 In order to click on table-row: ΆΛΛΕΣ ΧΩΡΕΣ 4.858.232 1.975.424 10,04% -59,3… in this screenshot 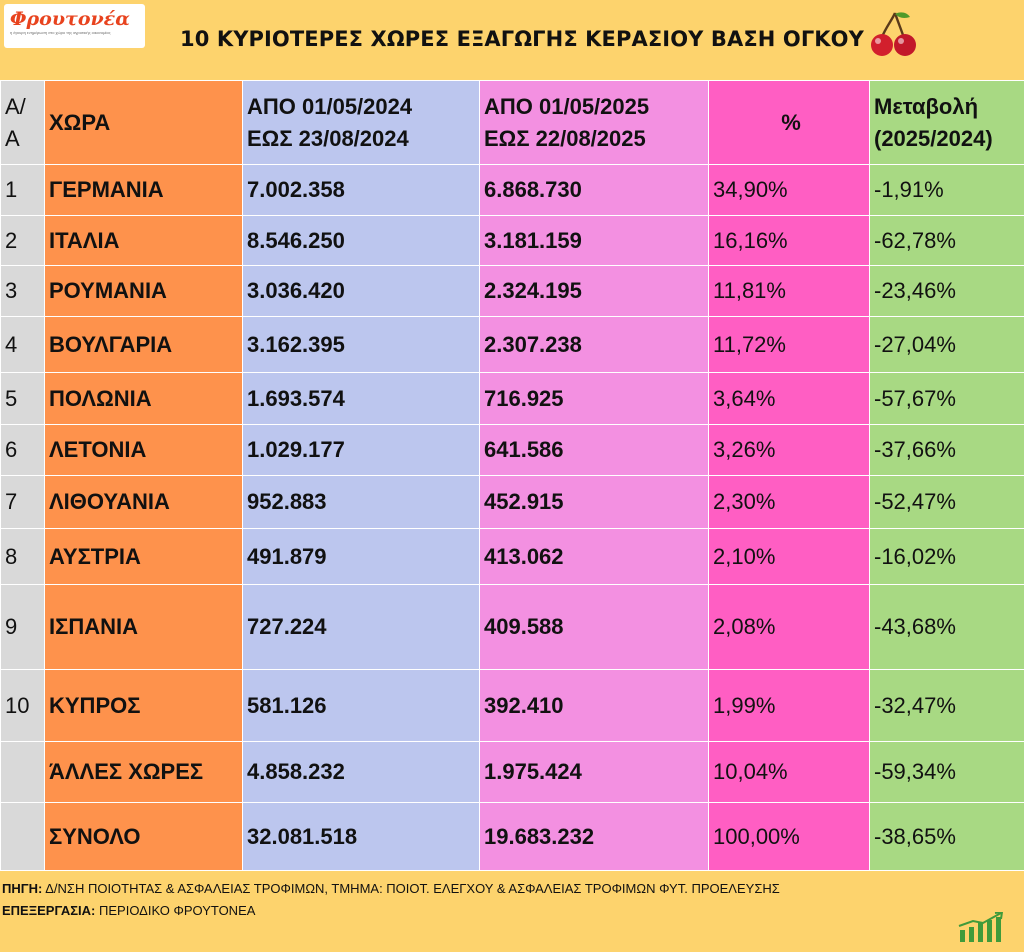, I will do `click(512, 772)`.